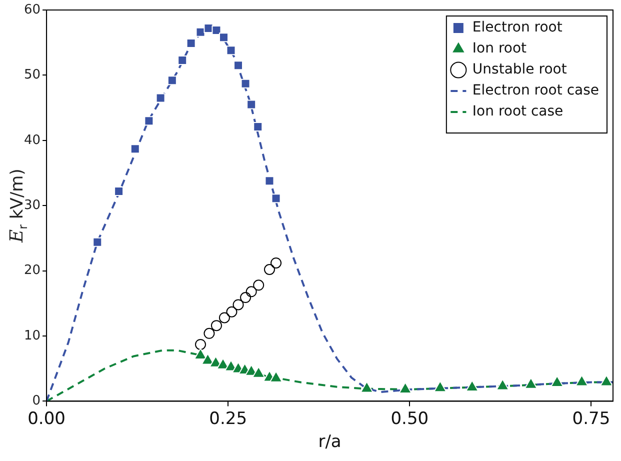  I want to click on y-tick-label: 10, so click(32, 336).